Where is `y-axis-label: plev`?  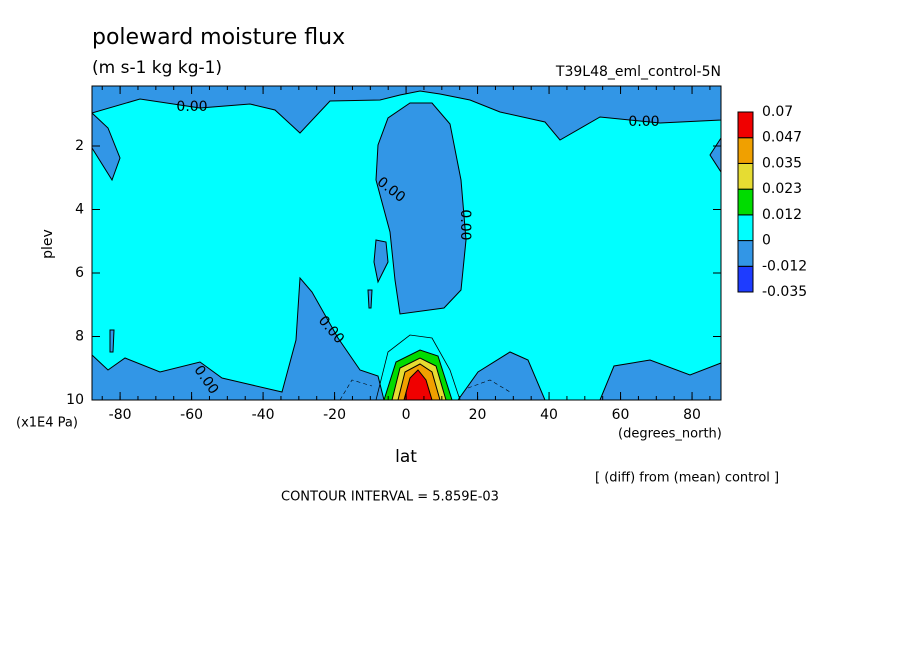 y-axis-label: plev is located at coordinates (48, 244).